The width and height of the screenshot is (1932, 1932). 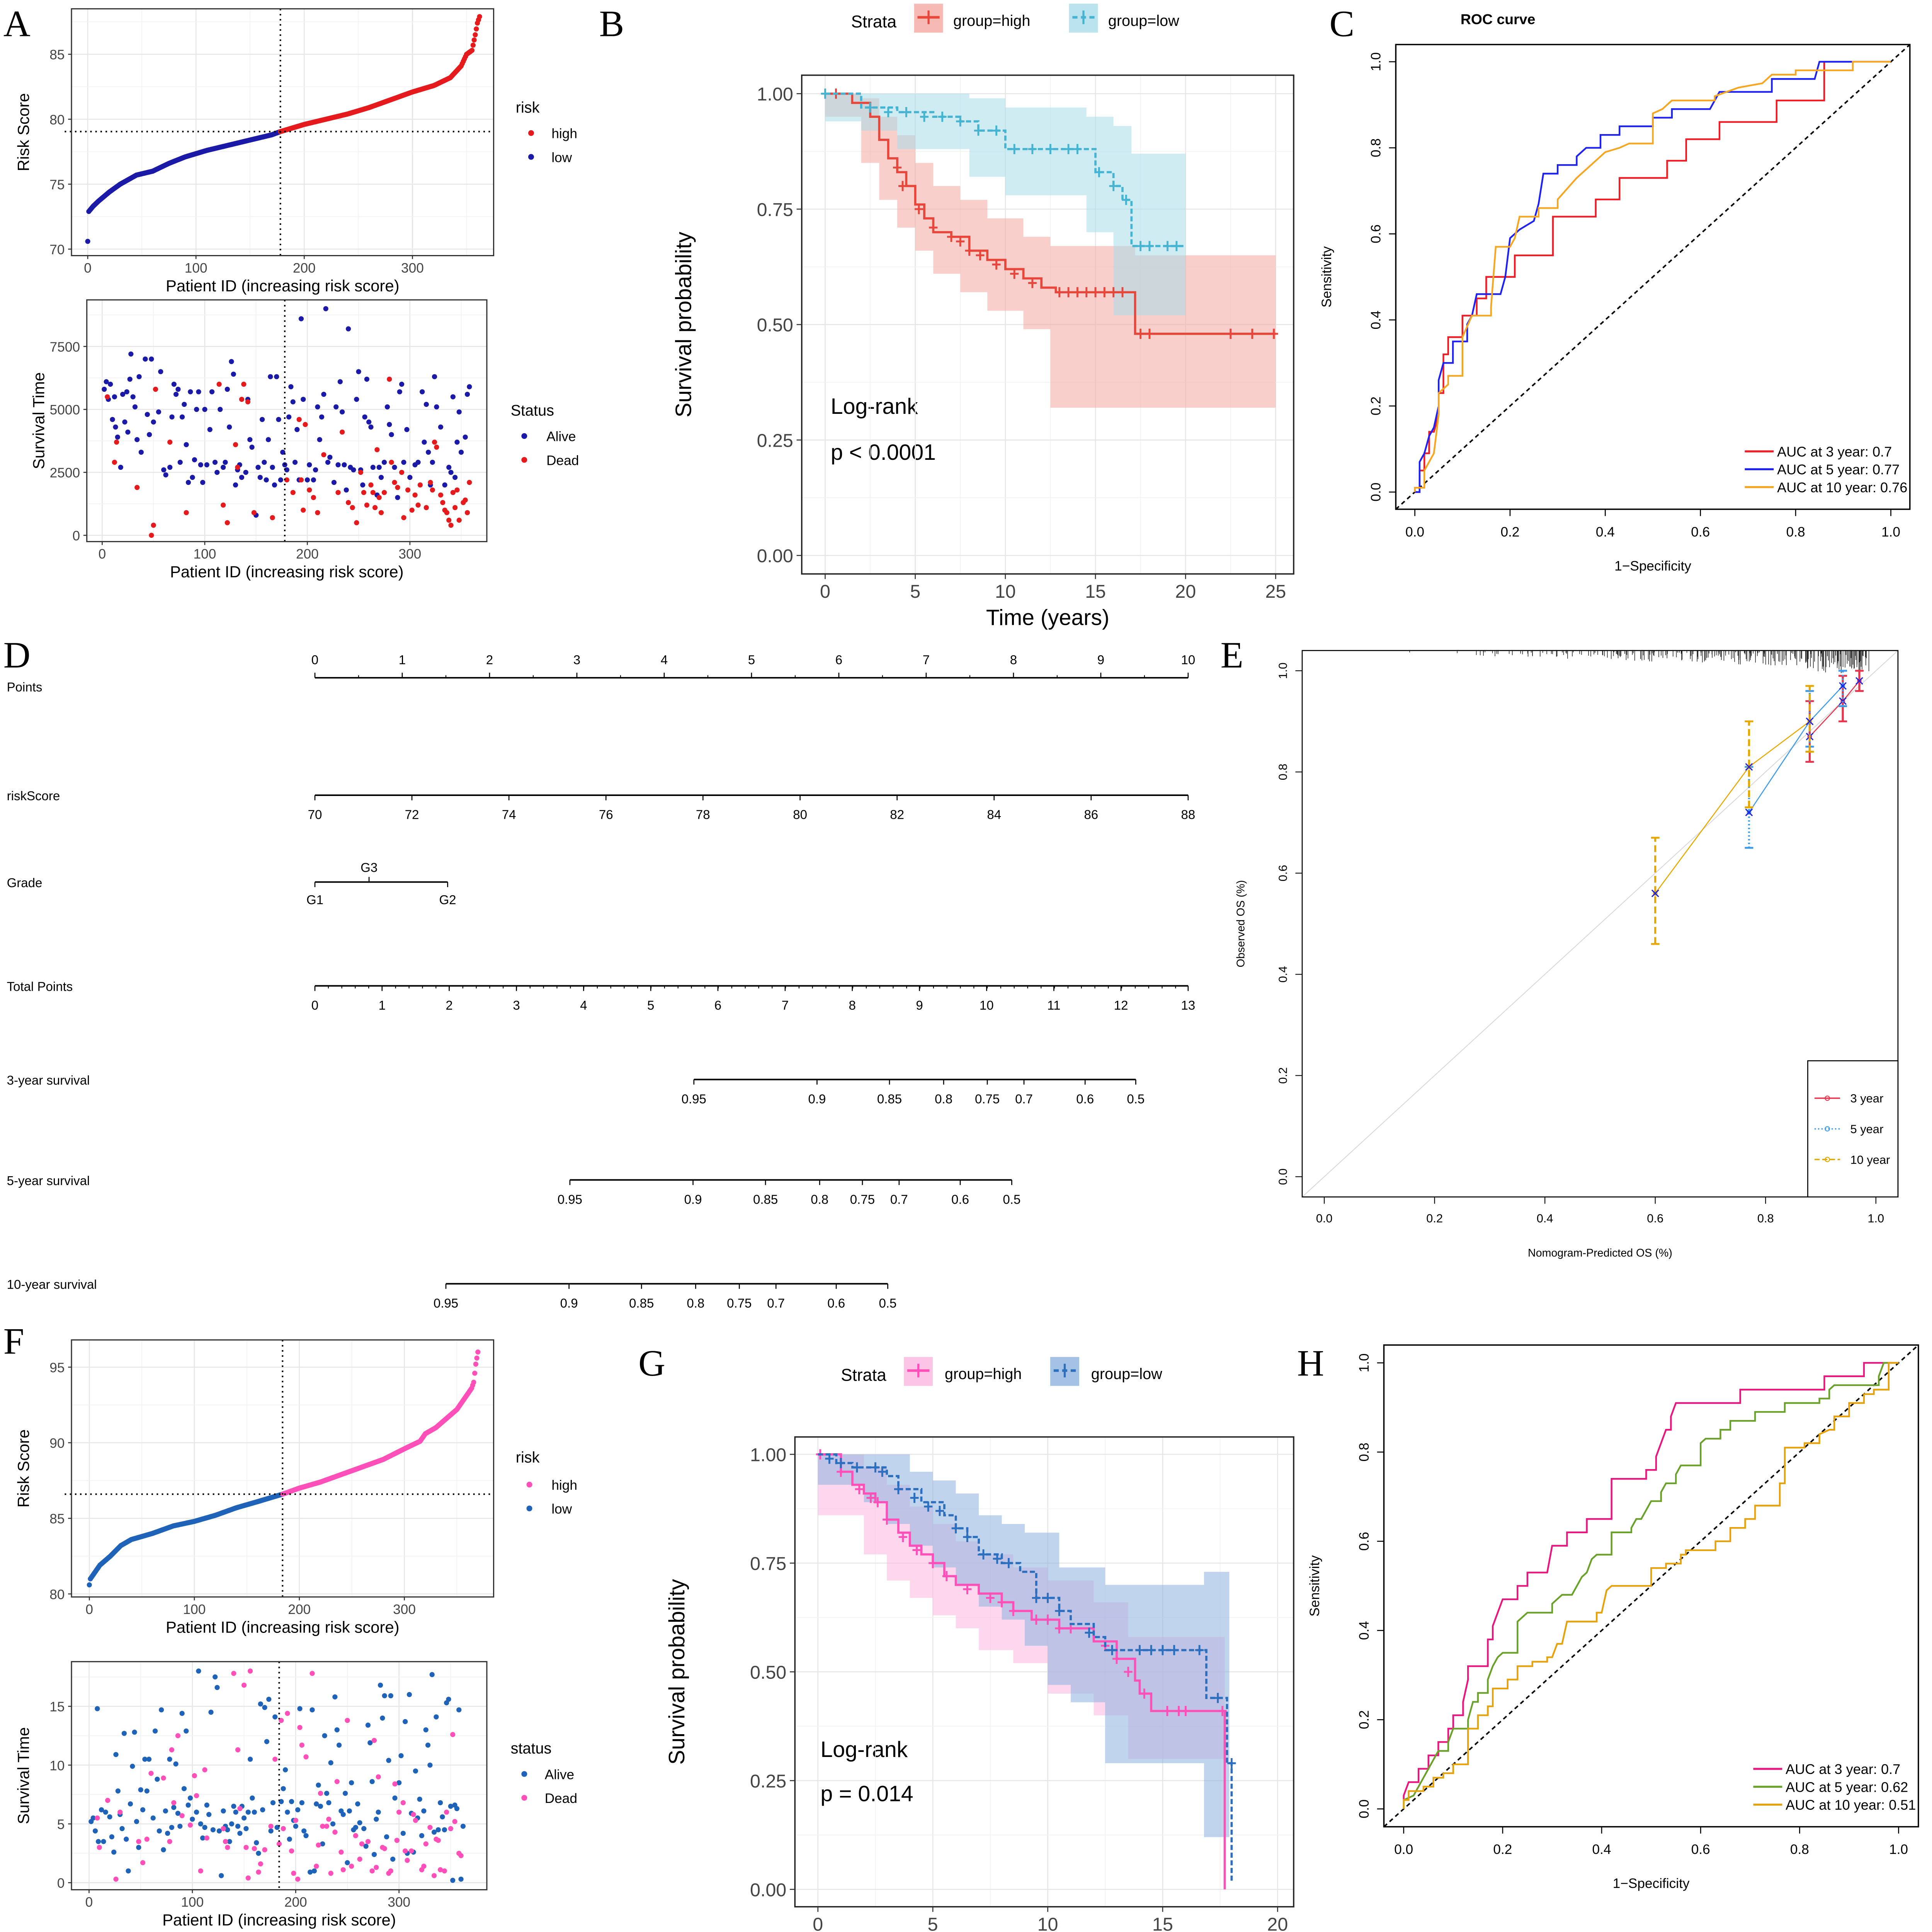 What do you see at coordinates (25, 687) in the screenshot?
I see `nomogram-row-label: Points` at bounding box center [25, 687].